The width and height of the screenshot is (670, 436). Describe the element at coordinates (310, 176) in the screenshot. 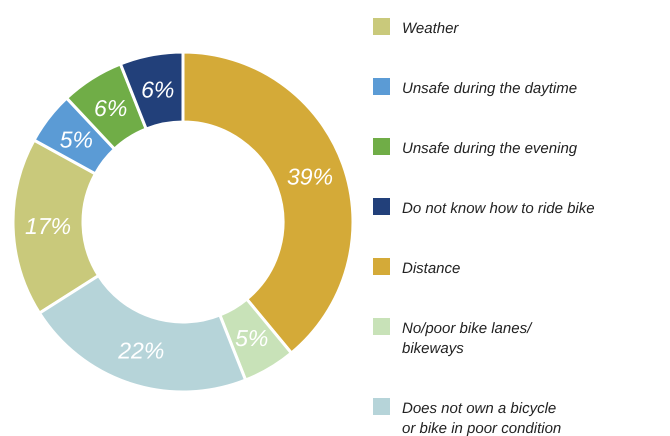

I see `data-label: 39%` at that location.